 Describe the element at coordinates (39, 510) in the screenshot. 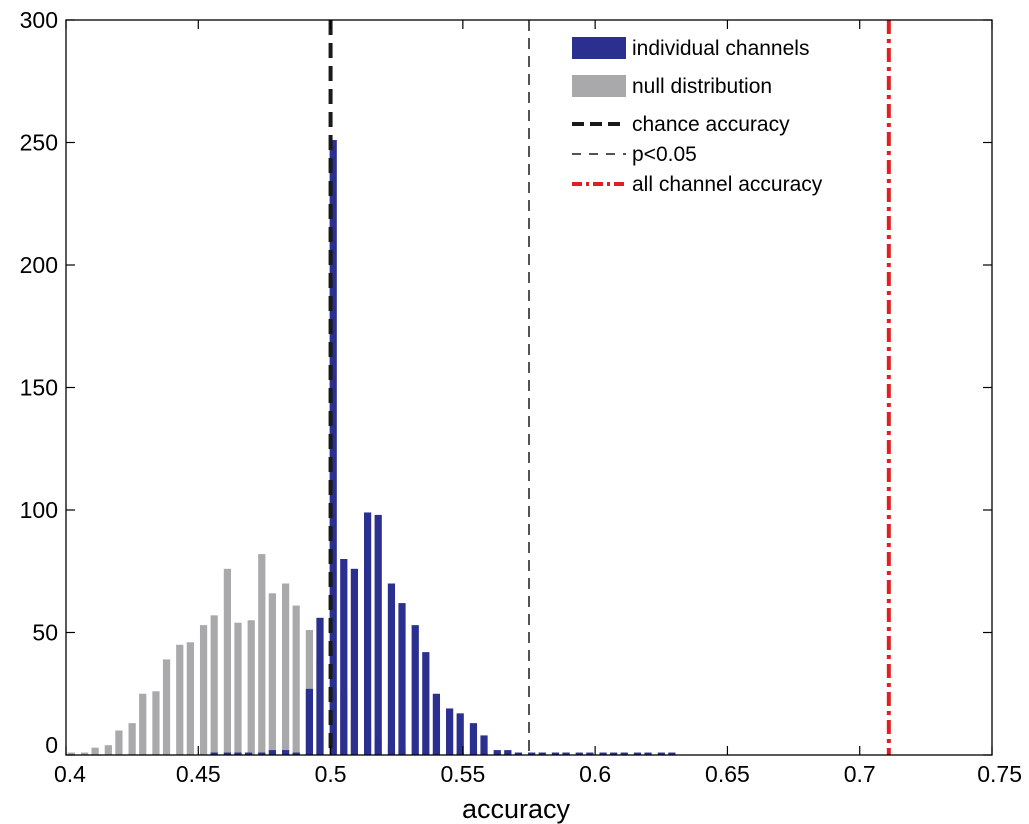

I see `y-tick-label: 100` at that location.